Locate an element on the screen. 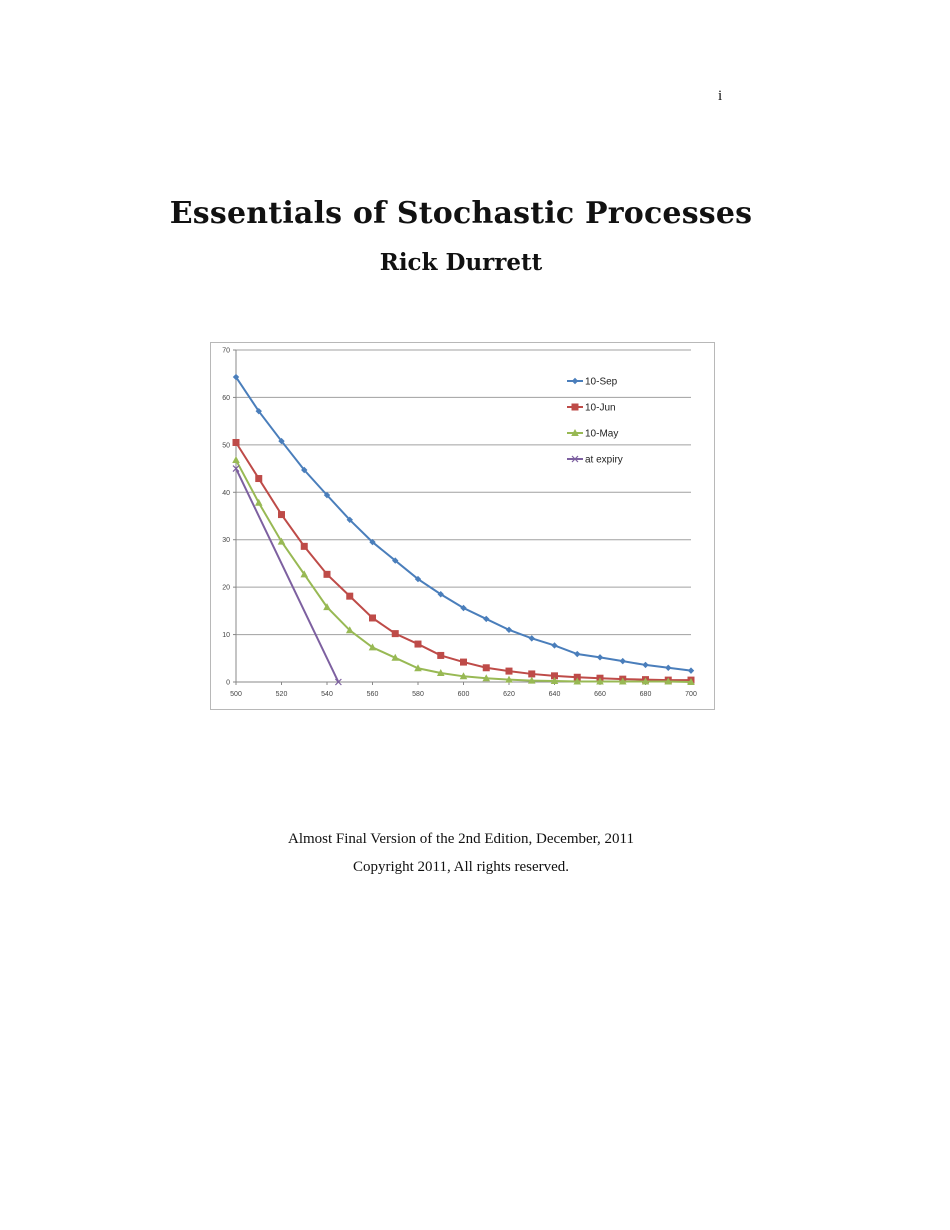  legend-item: 10-Sep is located at coordinates (592, 382).